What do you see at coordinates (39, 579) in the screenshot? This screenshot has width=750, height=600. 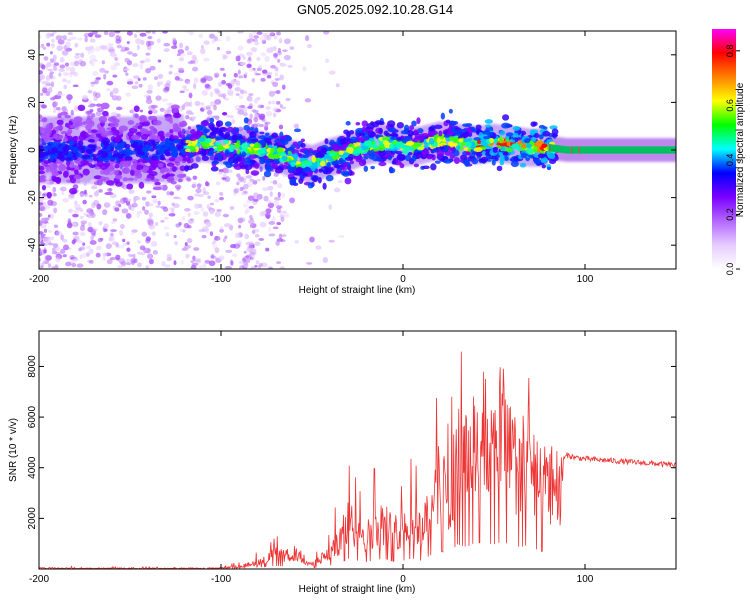 I see `x-tick-label: -200` at bounding box center [39, 579].